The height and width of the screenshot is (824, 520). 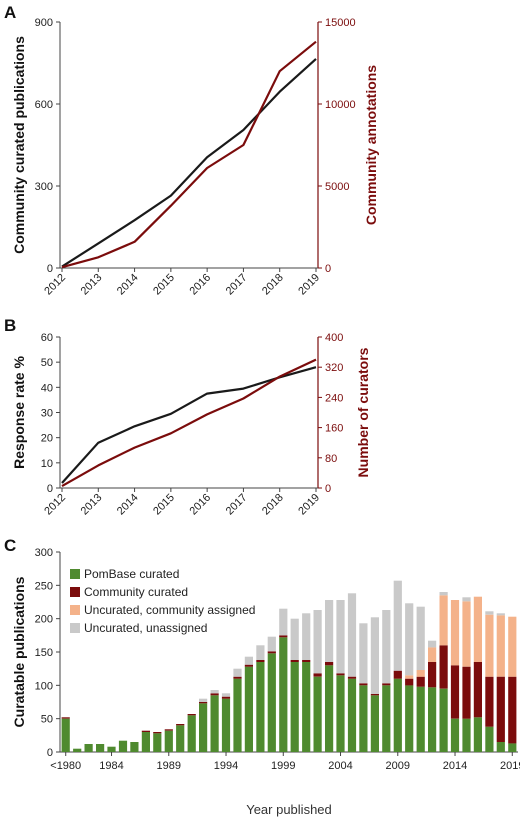 What do you see at coordinates (309, 505) in the screenshot?
I see `chart-b-x-tick-label: 2019` at bounding box center [309, 505].